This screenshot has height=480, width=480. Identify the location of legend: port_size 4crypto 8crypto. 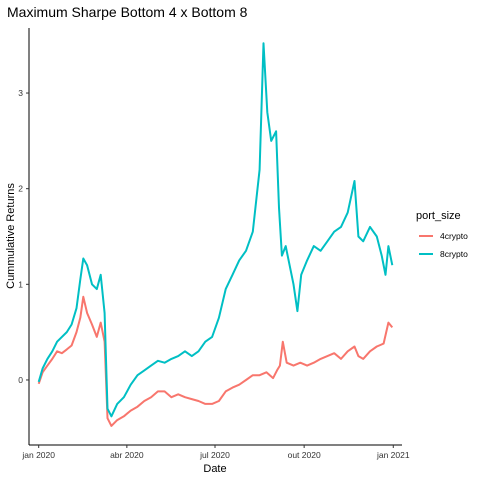
(442, 234).